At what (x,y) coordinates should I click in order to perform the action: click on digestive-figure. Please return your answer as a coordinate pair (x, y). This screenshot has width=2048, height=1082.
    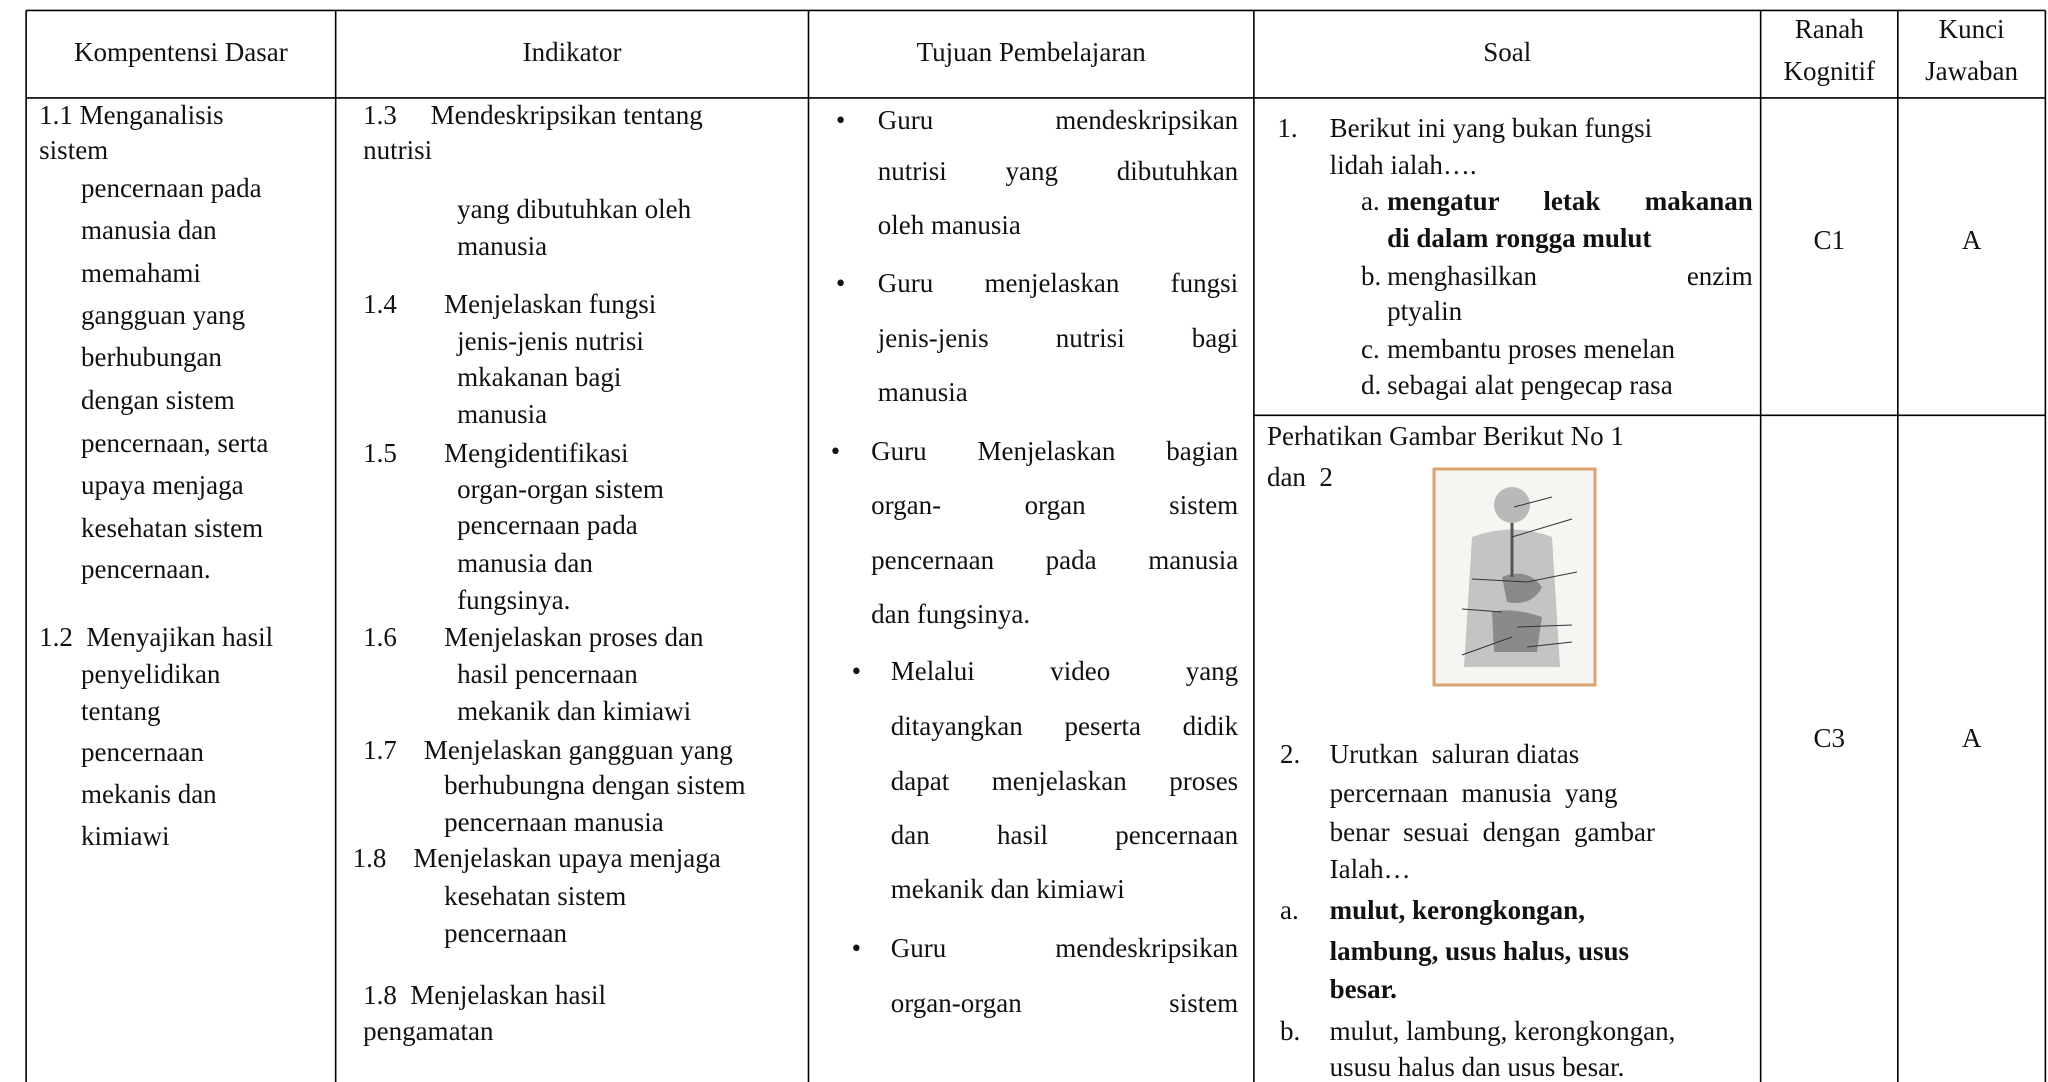
    Looking at the image, I should click on (1514, 577).